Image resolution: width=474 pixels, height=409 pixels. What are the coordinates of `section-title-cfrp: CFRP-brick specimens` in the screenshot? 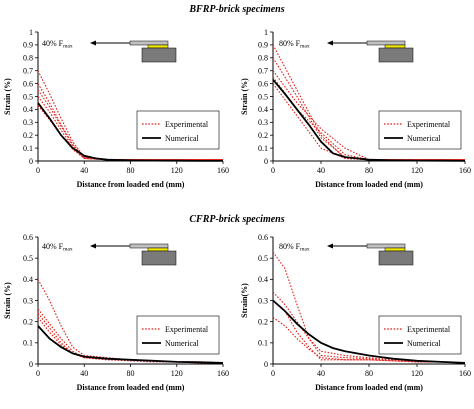 It's located at (237, 219).